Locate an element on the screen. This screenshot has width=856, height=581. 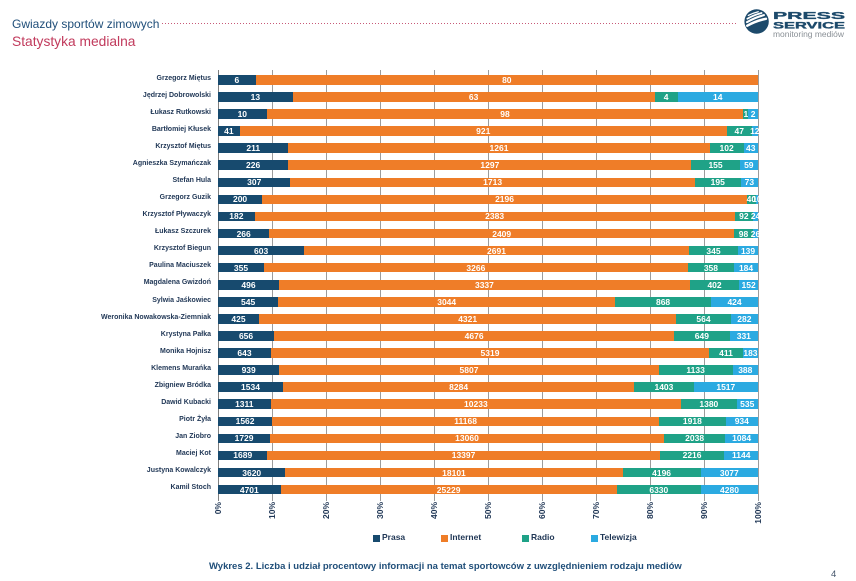
svg-text: monitoring mediów is located at coordinates (808, 34).